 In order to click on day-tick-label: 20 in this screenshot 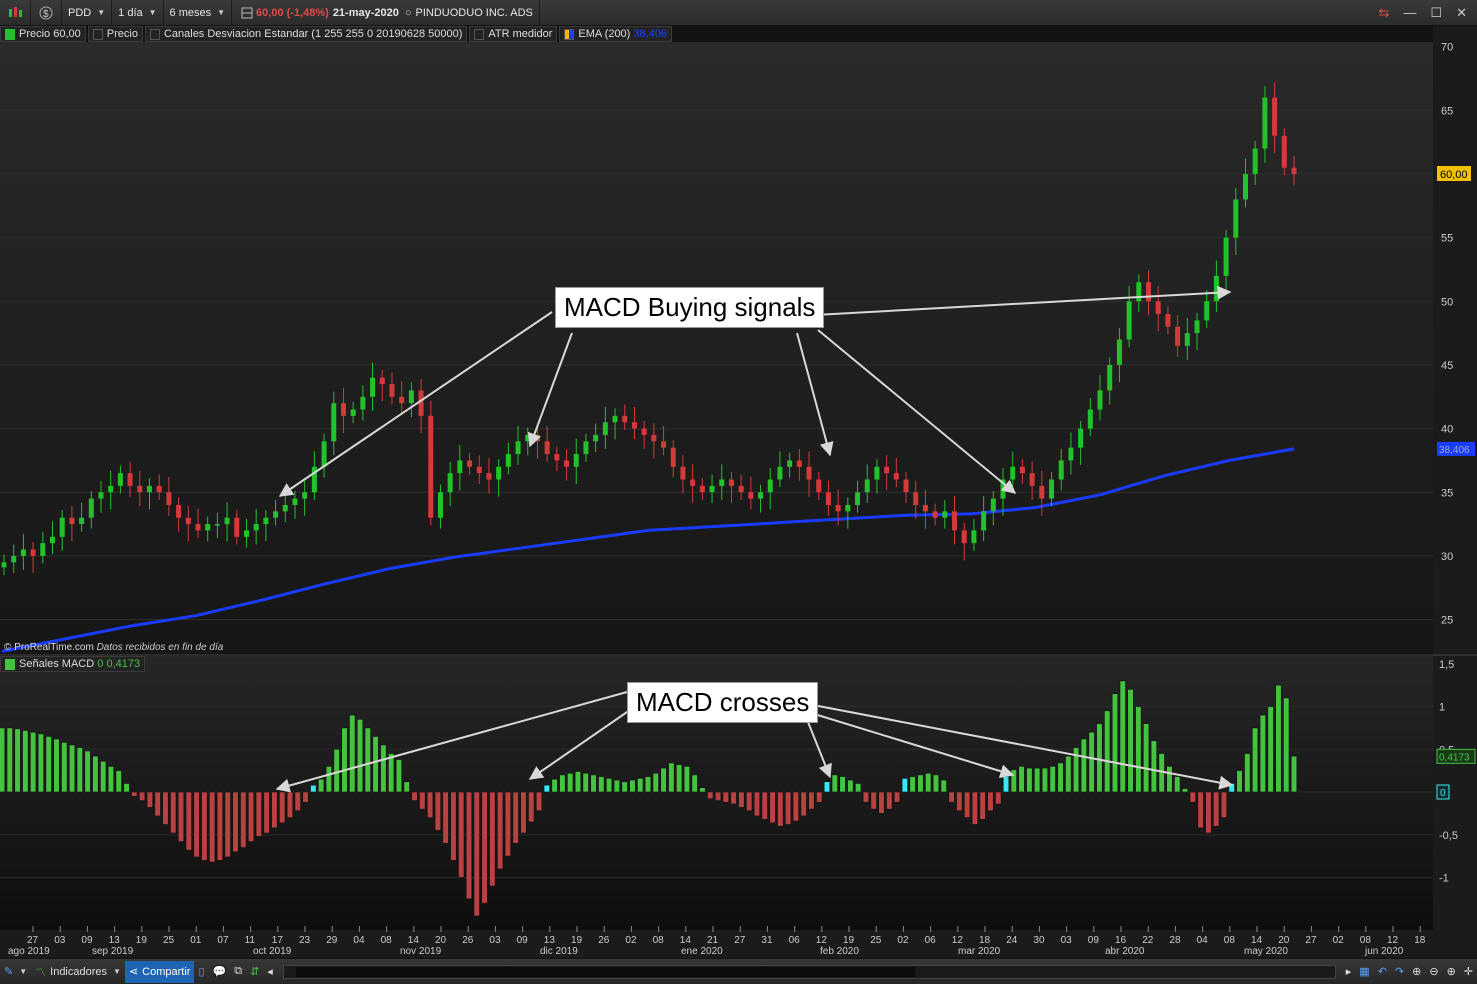, I will do `click(441, 940)`.